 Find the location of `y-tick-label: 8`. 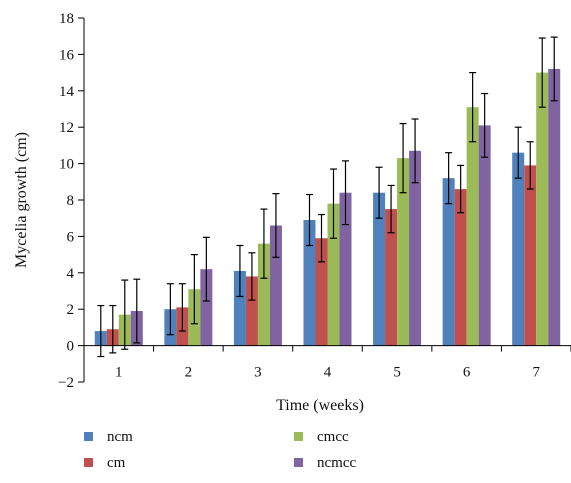

y-tick-label: 8 is located at coordinates (71, 201).